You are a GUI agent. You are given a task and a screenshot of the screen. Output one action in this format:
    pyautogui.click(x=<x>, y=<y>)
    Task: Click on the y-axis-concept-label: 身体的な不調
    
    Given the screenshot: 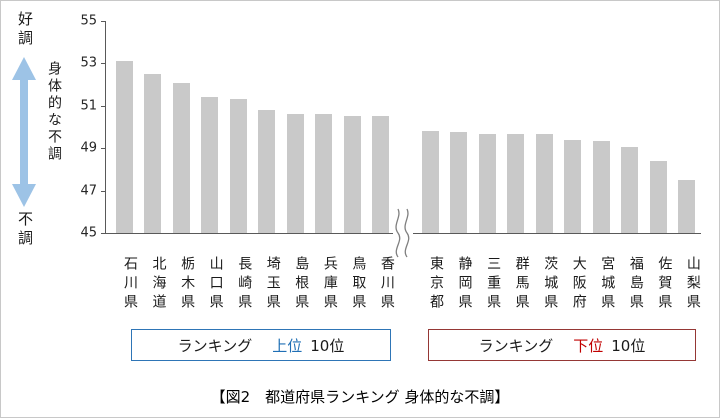 What is the action you would take?
    pyautogui.click(x=54, y=112)
    